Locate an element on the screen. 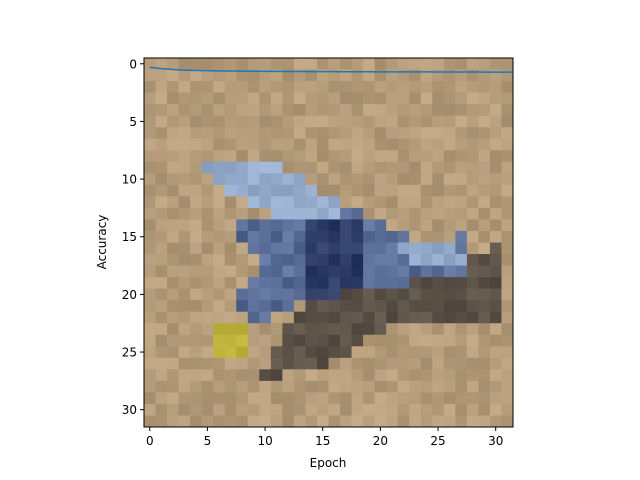 Image resolution: width=640 pixels, height=480 pixels. x-axis-label: Epoch is located at coordinates (328, 463).